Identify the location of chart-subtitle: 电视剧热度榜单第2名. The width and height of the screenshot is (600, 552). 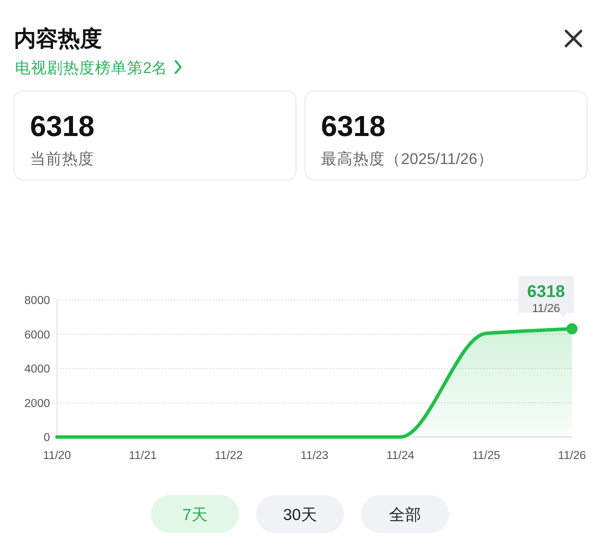
(91, 68).